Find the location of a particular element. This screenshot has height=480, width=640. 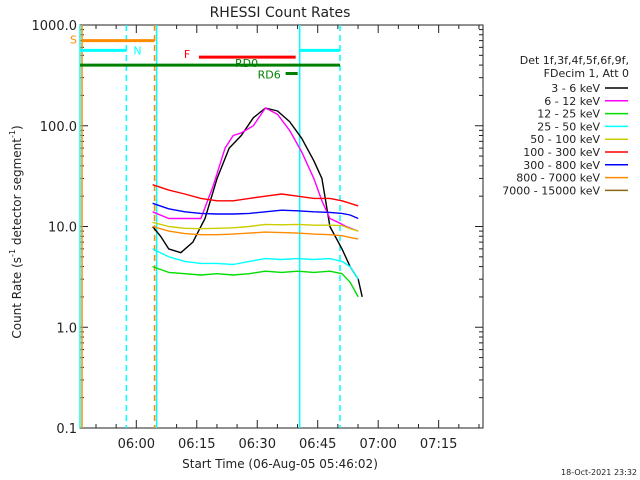

y-axis-label-end: ) is located at coordinates (17, 127).